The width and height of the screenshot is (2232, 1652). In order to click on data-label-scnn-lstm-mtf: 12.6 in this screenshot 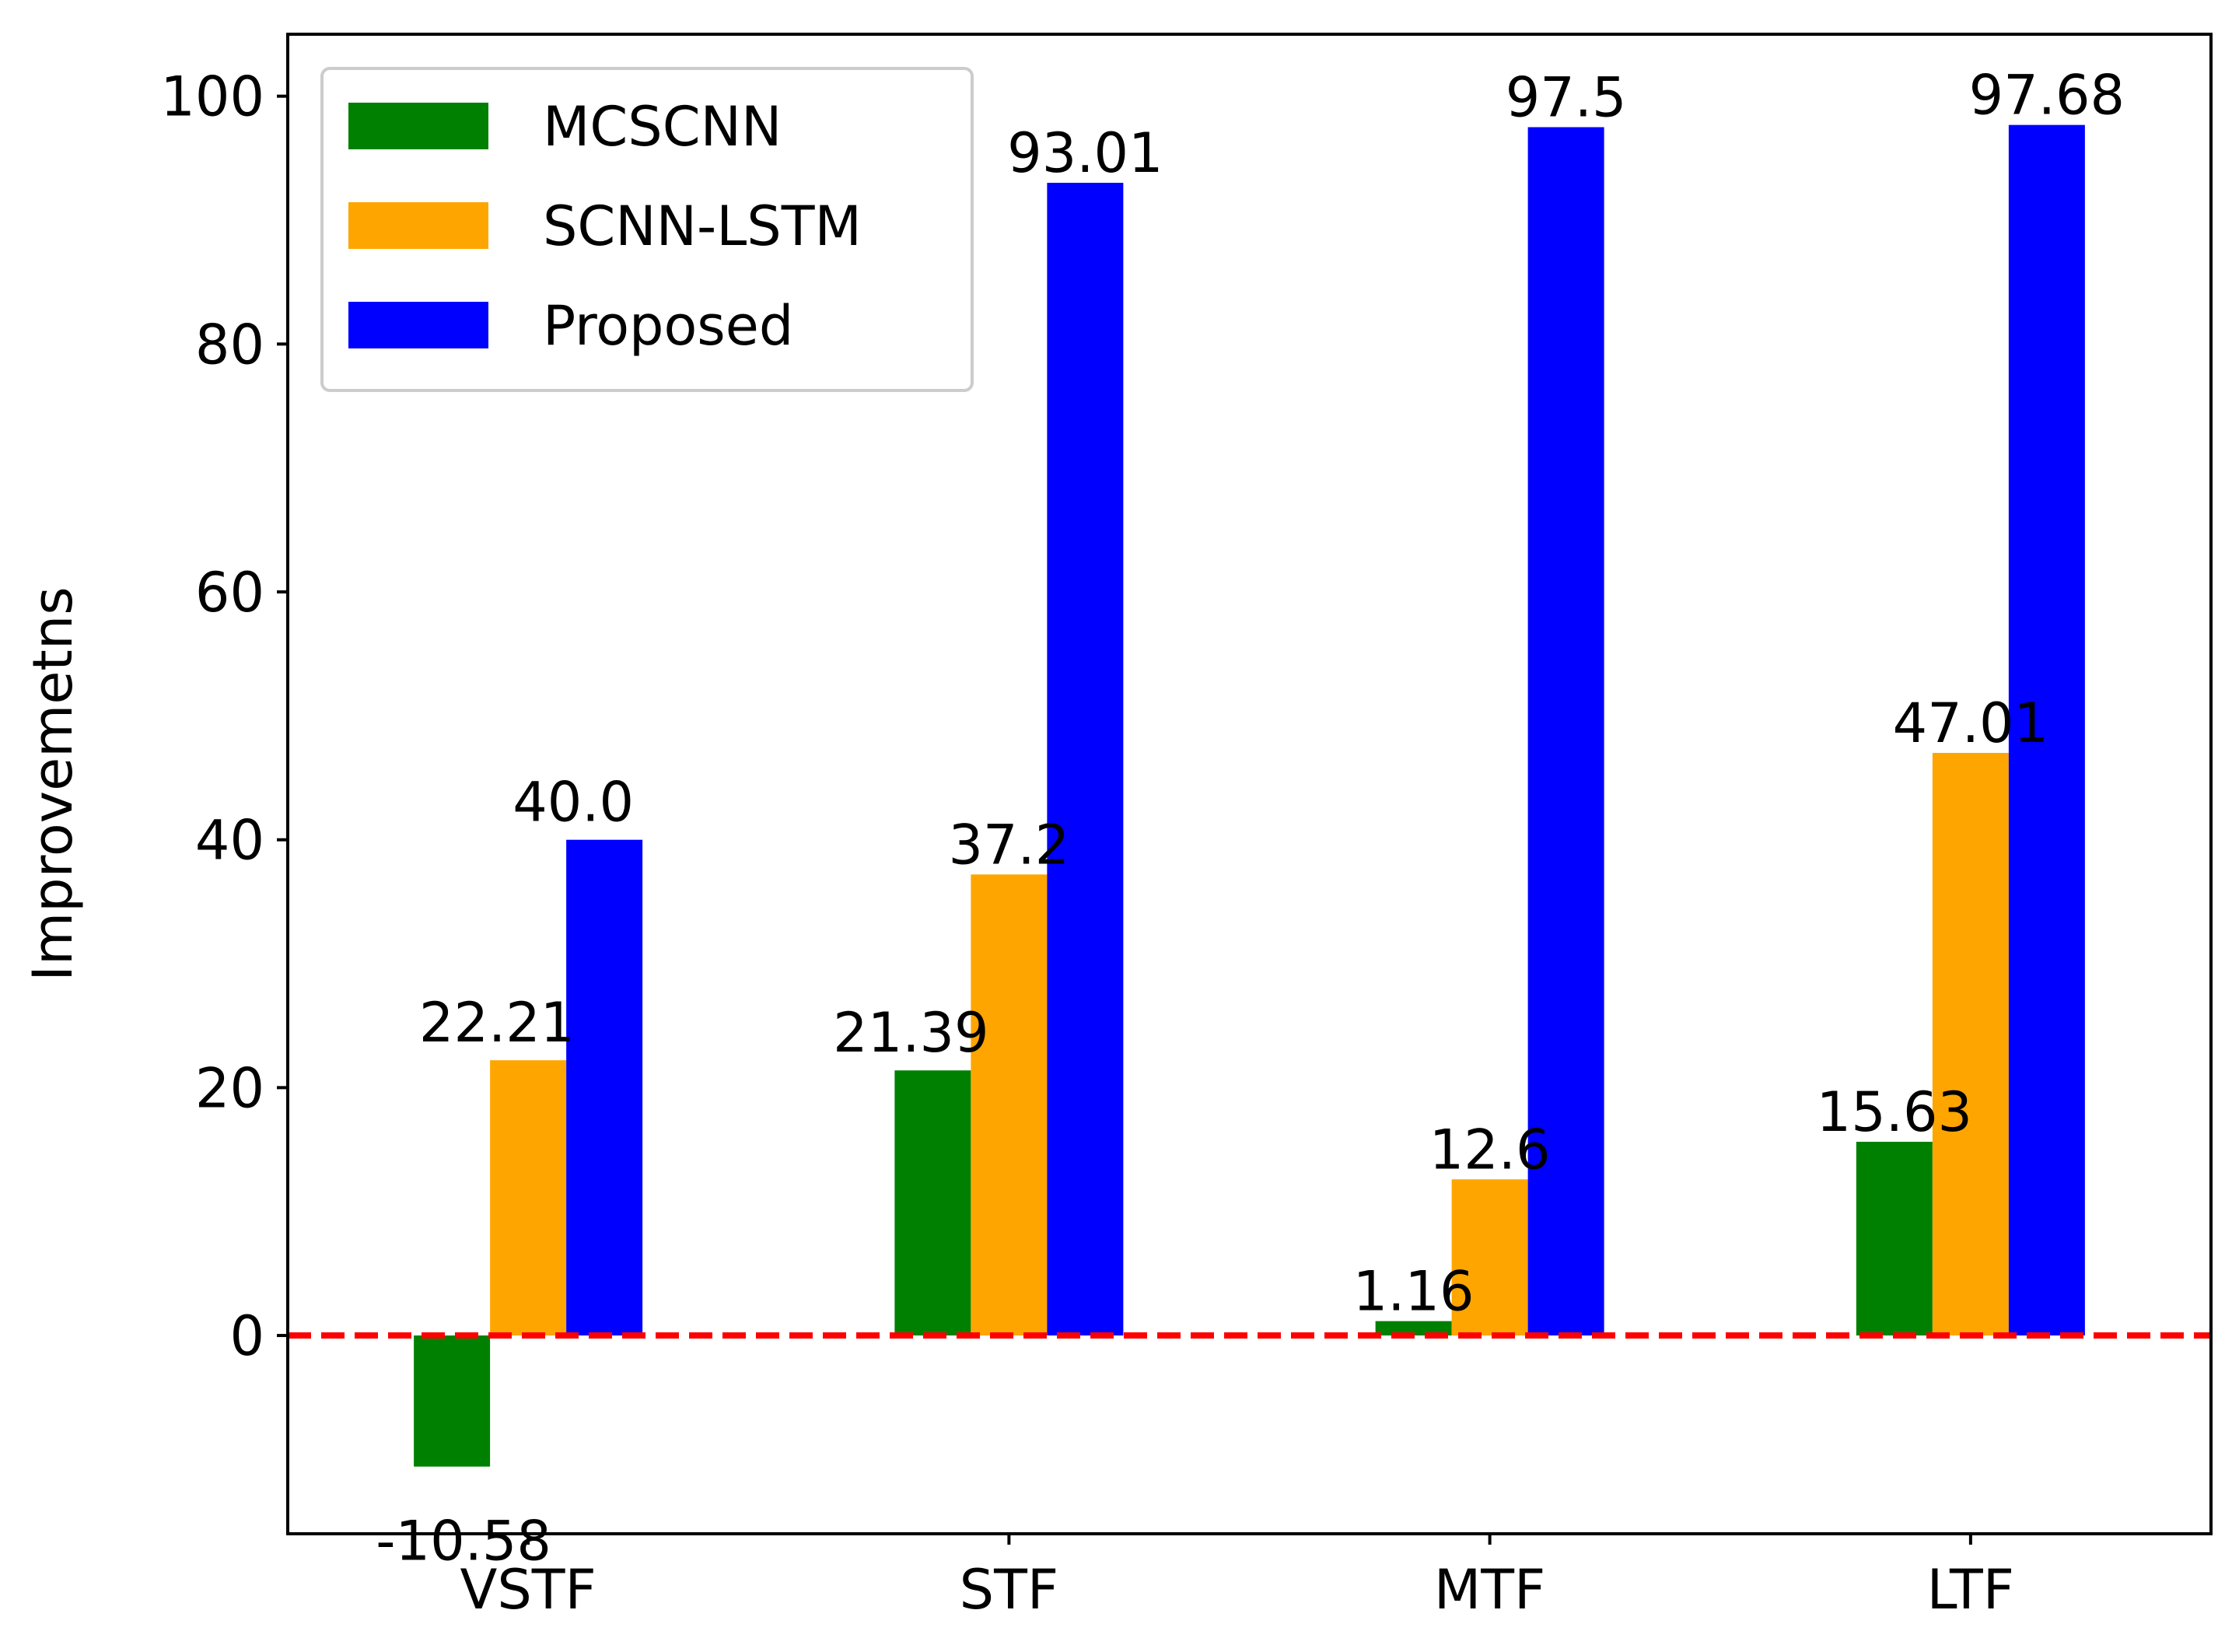, I will do `click(1490, 1150)`.